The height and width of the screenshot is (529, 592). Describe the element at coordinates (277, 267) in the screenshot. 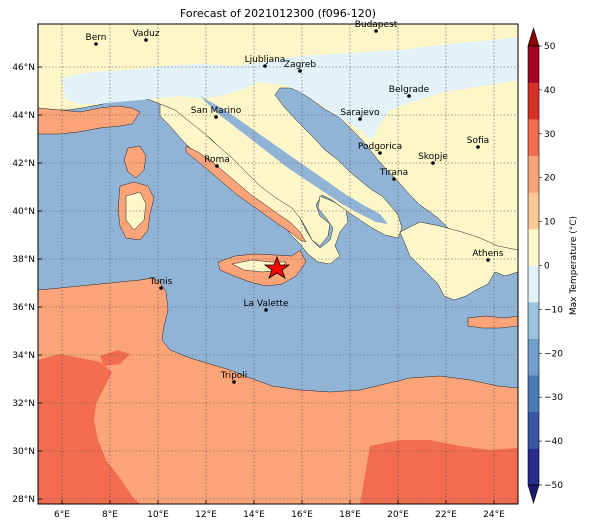

I see `forecast-point-star-marker` at that location.